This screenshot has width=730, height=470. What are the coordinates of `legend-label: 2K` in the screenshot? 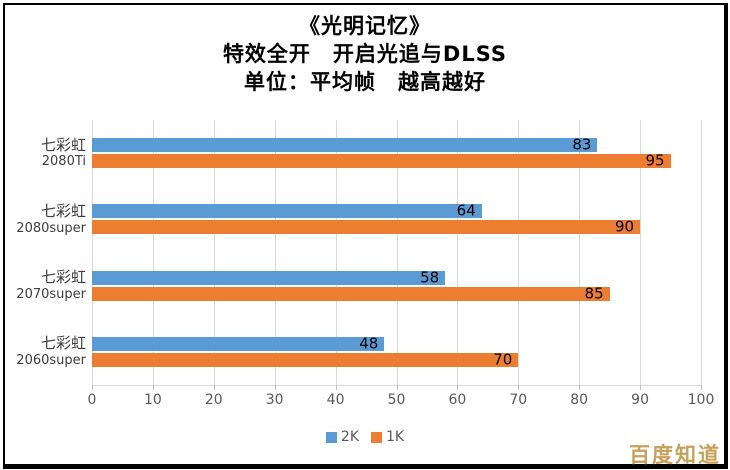 It's located at (349, 437).